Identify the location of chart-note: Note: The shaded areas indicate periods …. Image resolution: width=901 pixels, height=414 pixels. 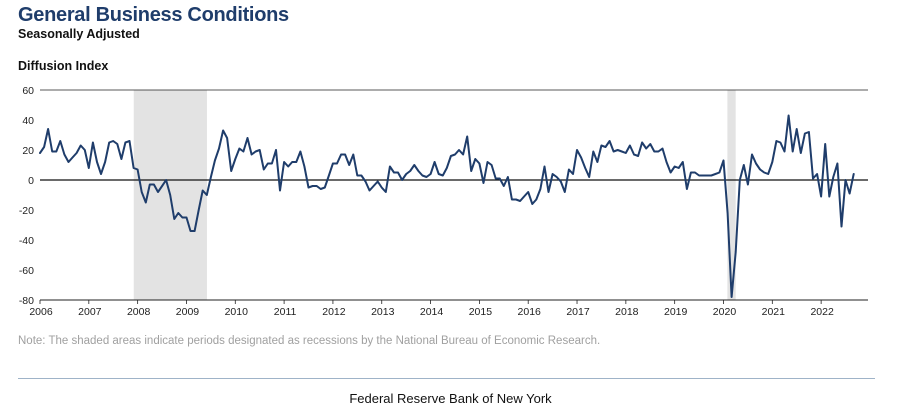
(309, 341).